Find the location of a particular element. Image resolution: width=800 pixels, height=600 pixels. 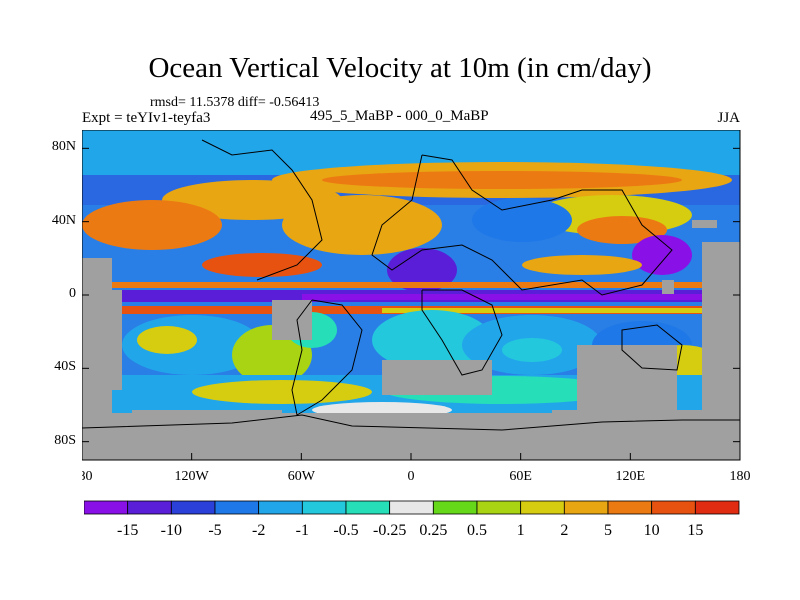

lat-tick-label: 40S is located at coordinates (65, 367).